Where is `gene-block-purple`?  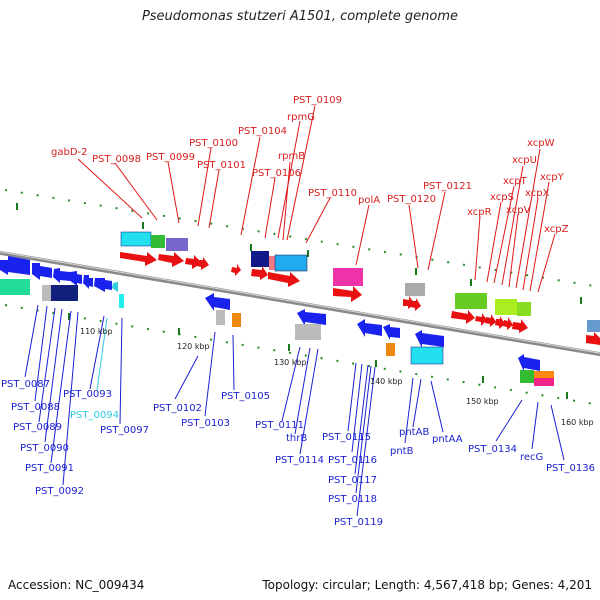
gene-block-purple is located at coordinates (177, 244).